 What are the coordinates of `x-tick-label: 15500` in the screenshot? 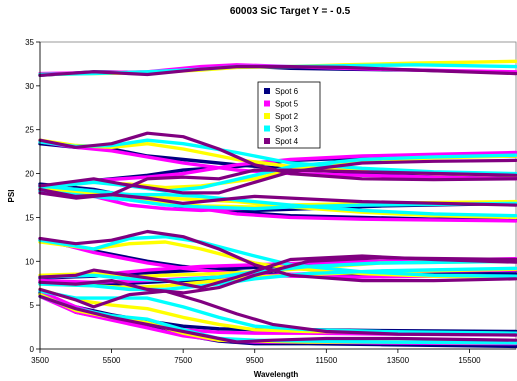 It's located at (469, 360).